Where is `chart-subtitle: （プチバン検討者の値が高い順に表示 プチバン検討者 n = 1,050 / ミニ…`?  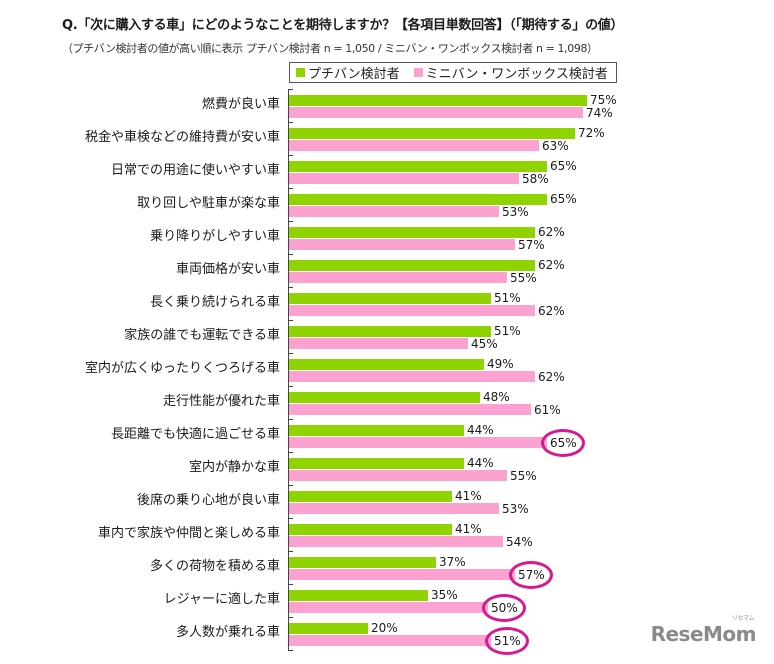 chart-subtitle: （プチバン検討者の値が高い順に表示 プチバン検討者 n = 1,050 / ミニ… is located at coordinates (330, 48).